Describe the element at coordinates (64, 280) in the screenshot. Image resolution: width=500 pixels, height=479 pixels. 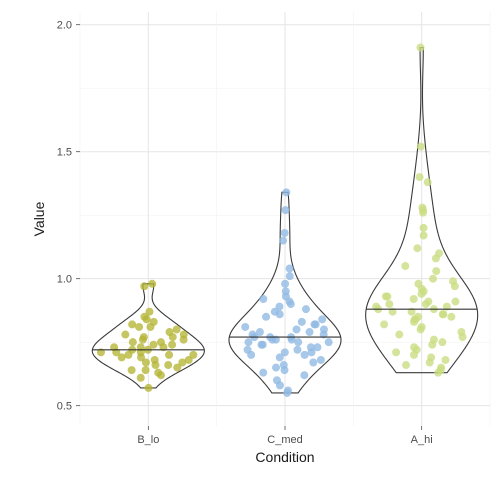
I see `y-tick-label: 1.0` at that location.